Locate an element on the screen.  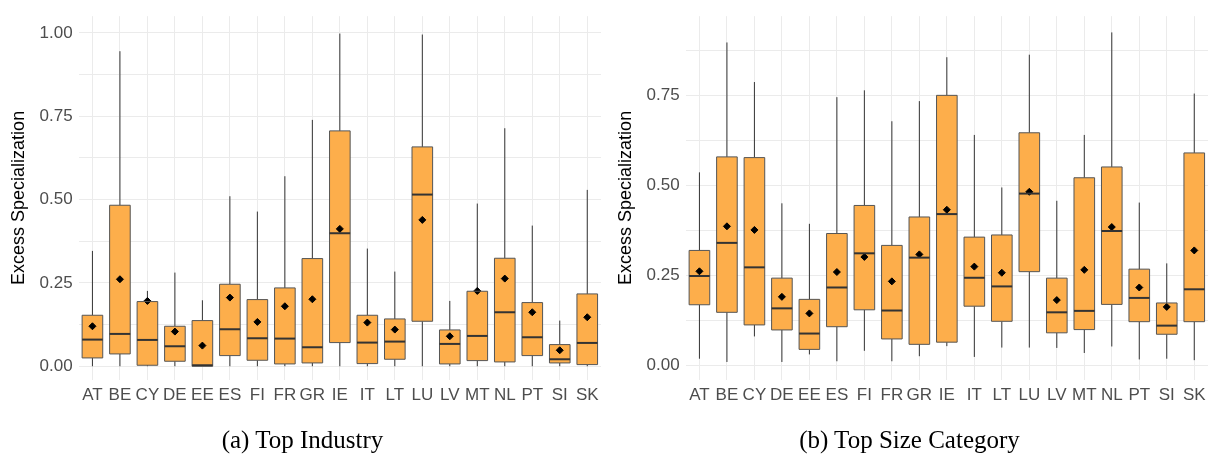
y-tick-label: 1.00 is located at coordinates (56, 32).